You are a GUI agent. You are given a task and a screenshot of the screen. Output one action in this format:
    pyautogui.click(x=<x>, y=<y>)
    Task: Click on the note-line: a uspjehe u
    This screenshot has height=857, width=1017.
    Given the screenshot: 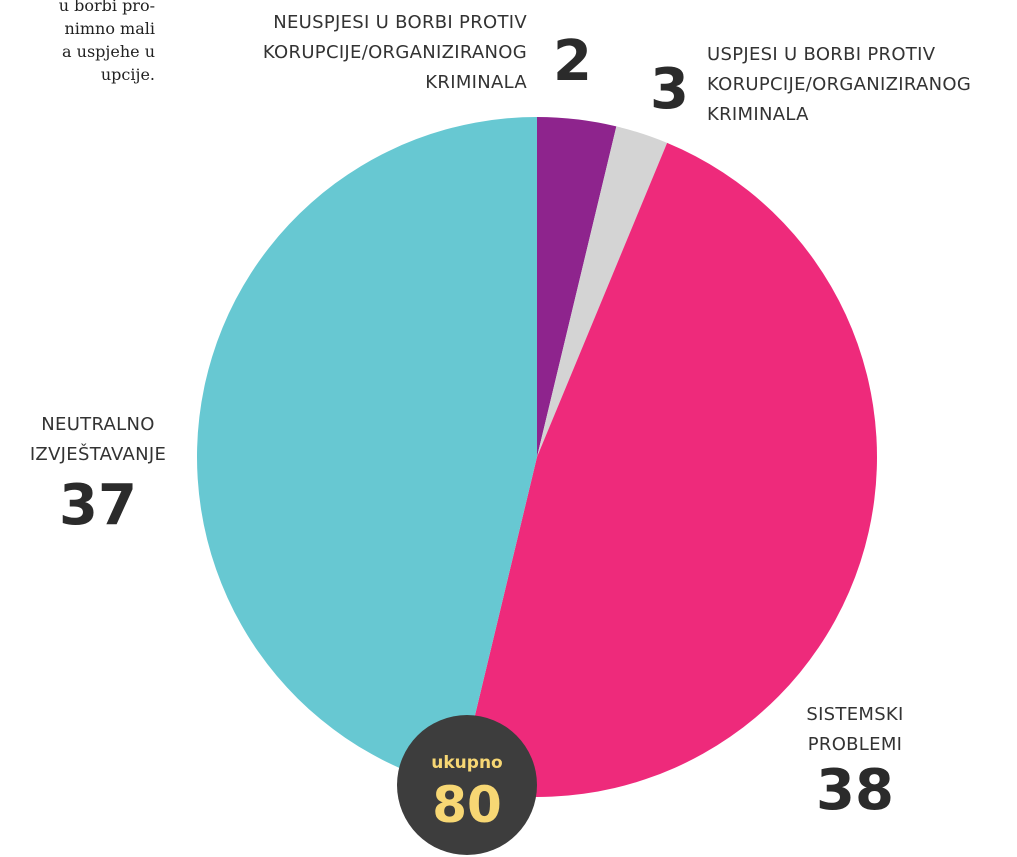 What is the action you would take?
    pyautogui.click(x=108, y=51)
    